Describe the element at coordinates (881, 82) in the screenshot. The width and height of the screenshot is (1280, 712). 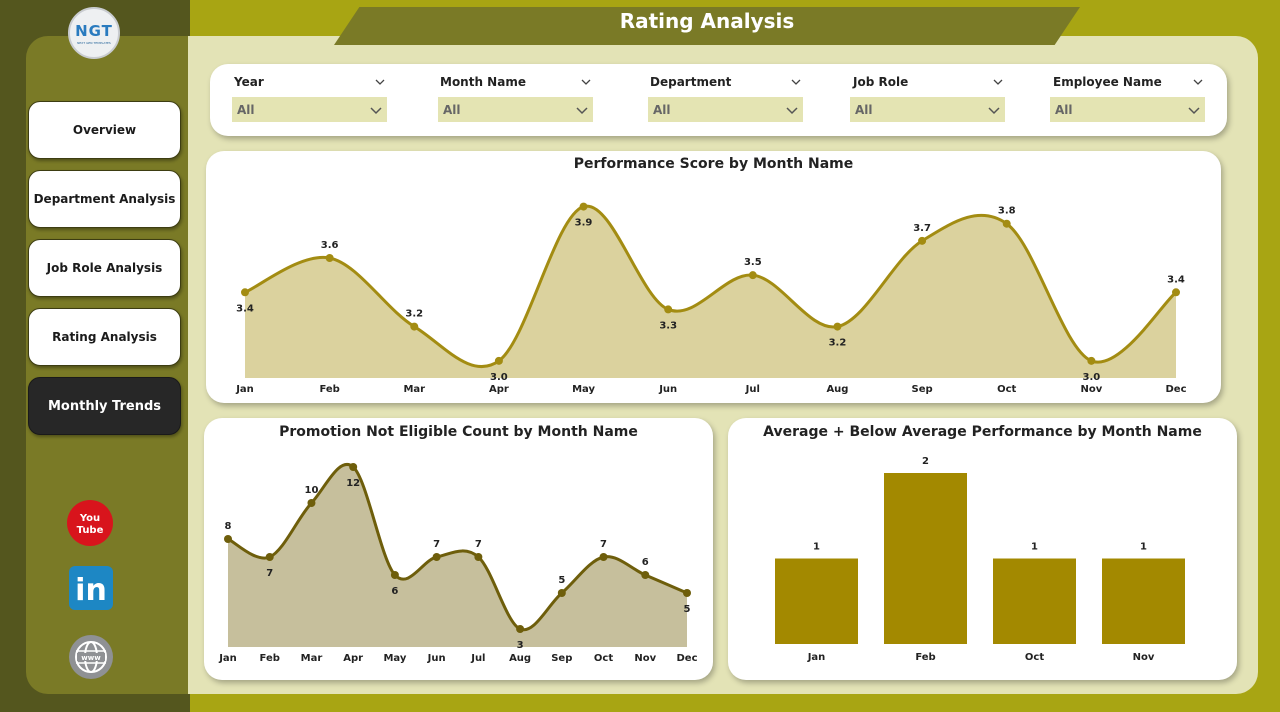
I see `filter-label-job-role: Job Role` at that location.